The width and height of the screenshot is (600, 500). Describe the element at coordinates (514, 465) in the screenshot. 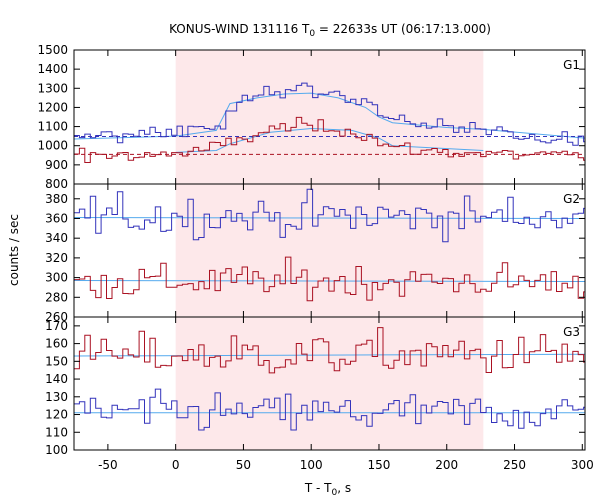

I see `x-tick-label: 250` at that location.